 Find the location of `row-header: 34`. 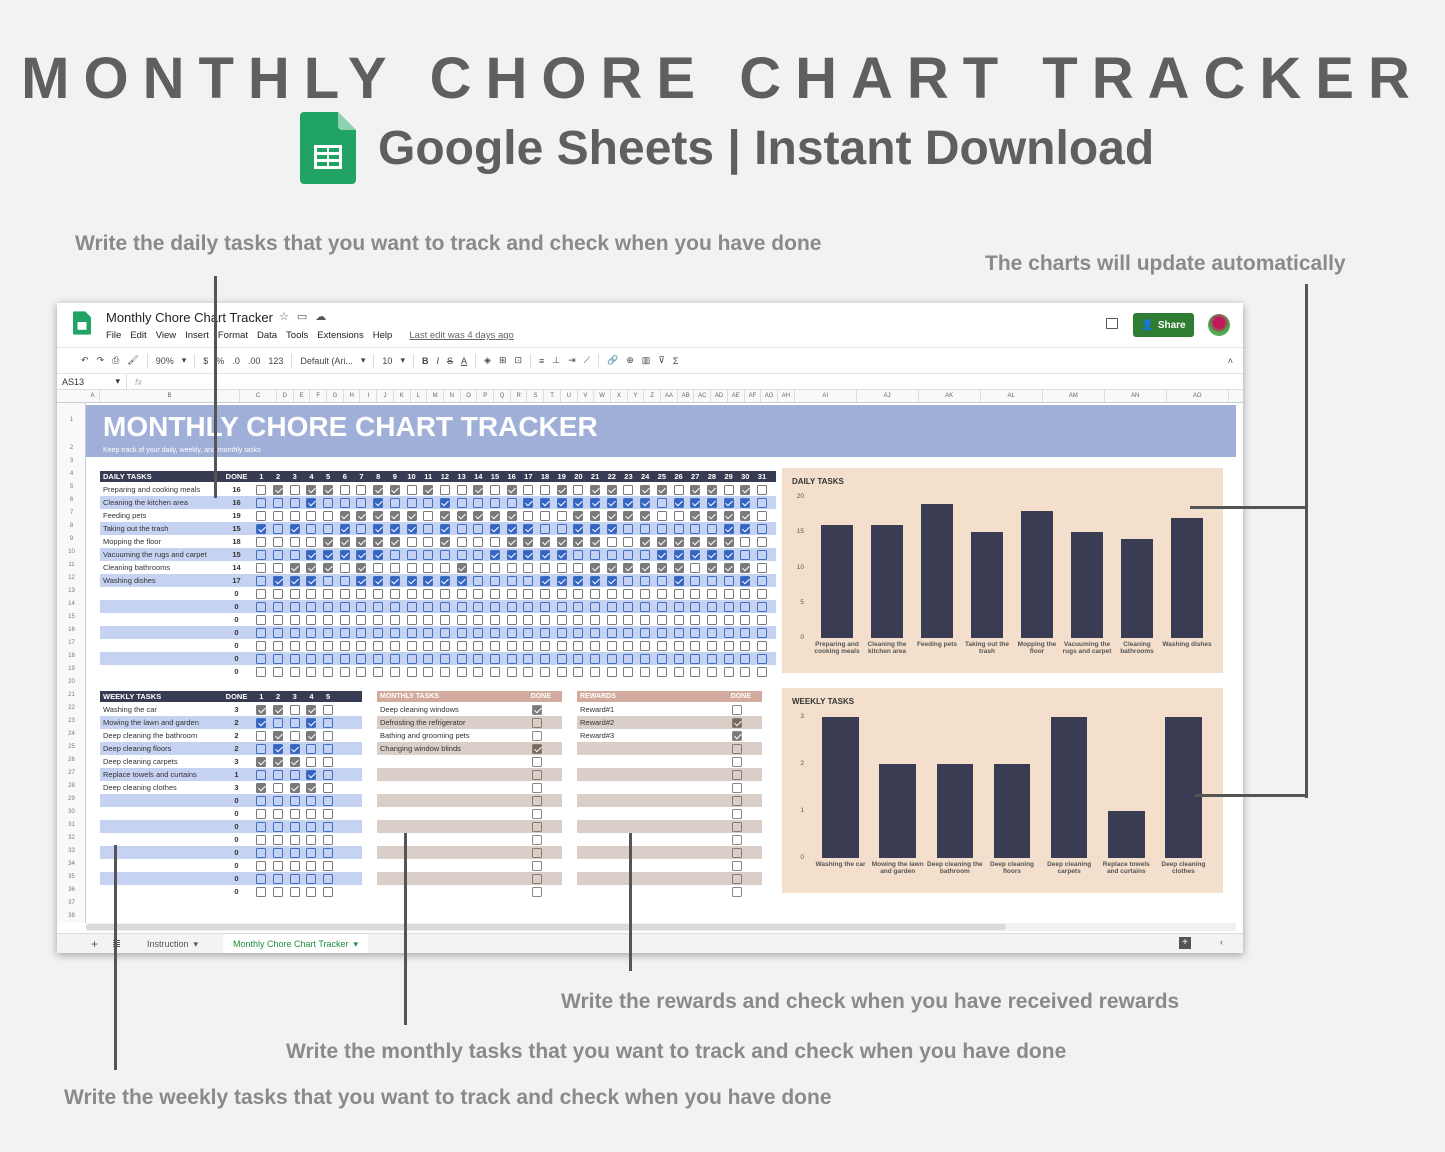

row-header: 34 is located at coordinates (71, 864).